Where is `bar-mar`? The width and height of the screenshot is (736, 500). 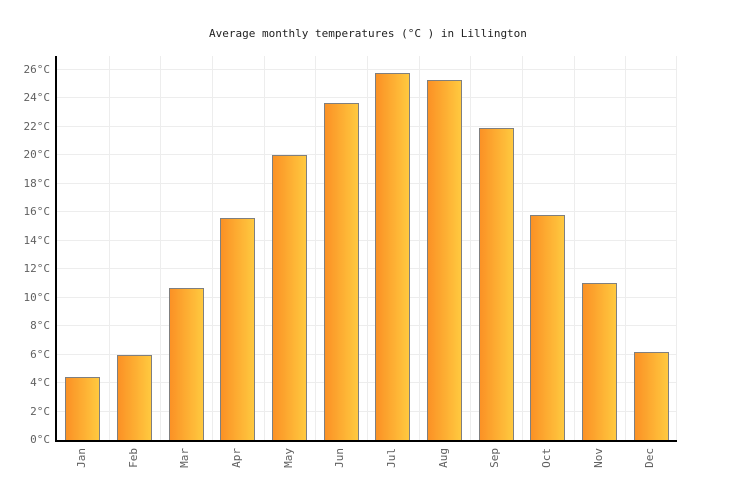
bar-mar is located at coordinates (186, 363).